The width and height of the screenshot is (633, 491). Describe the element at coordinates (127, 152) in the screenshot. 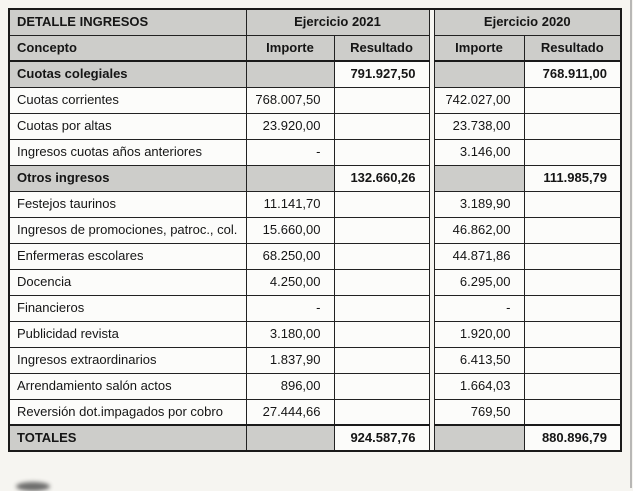

I see `concepto-cell: Ingresos cuotas años anteriores` at that location.